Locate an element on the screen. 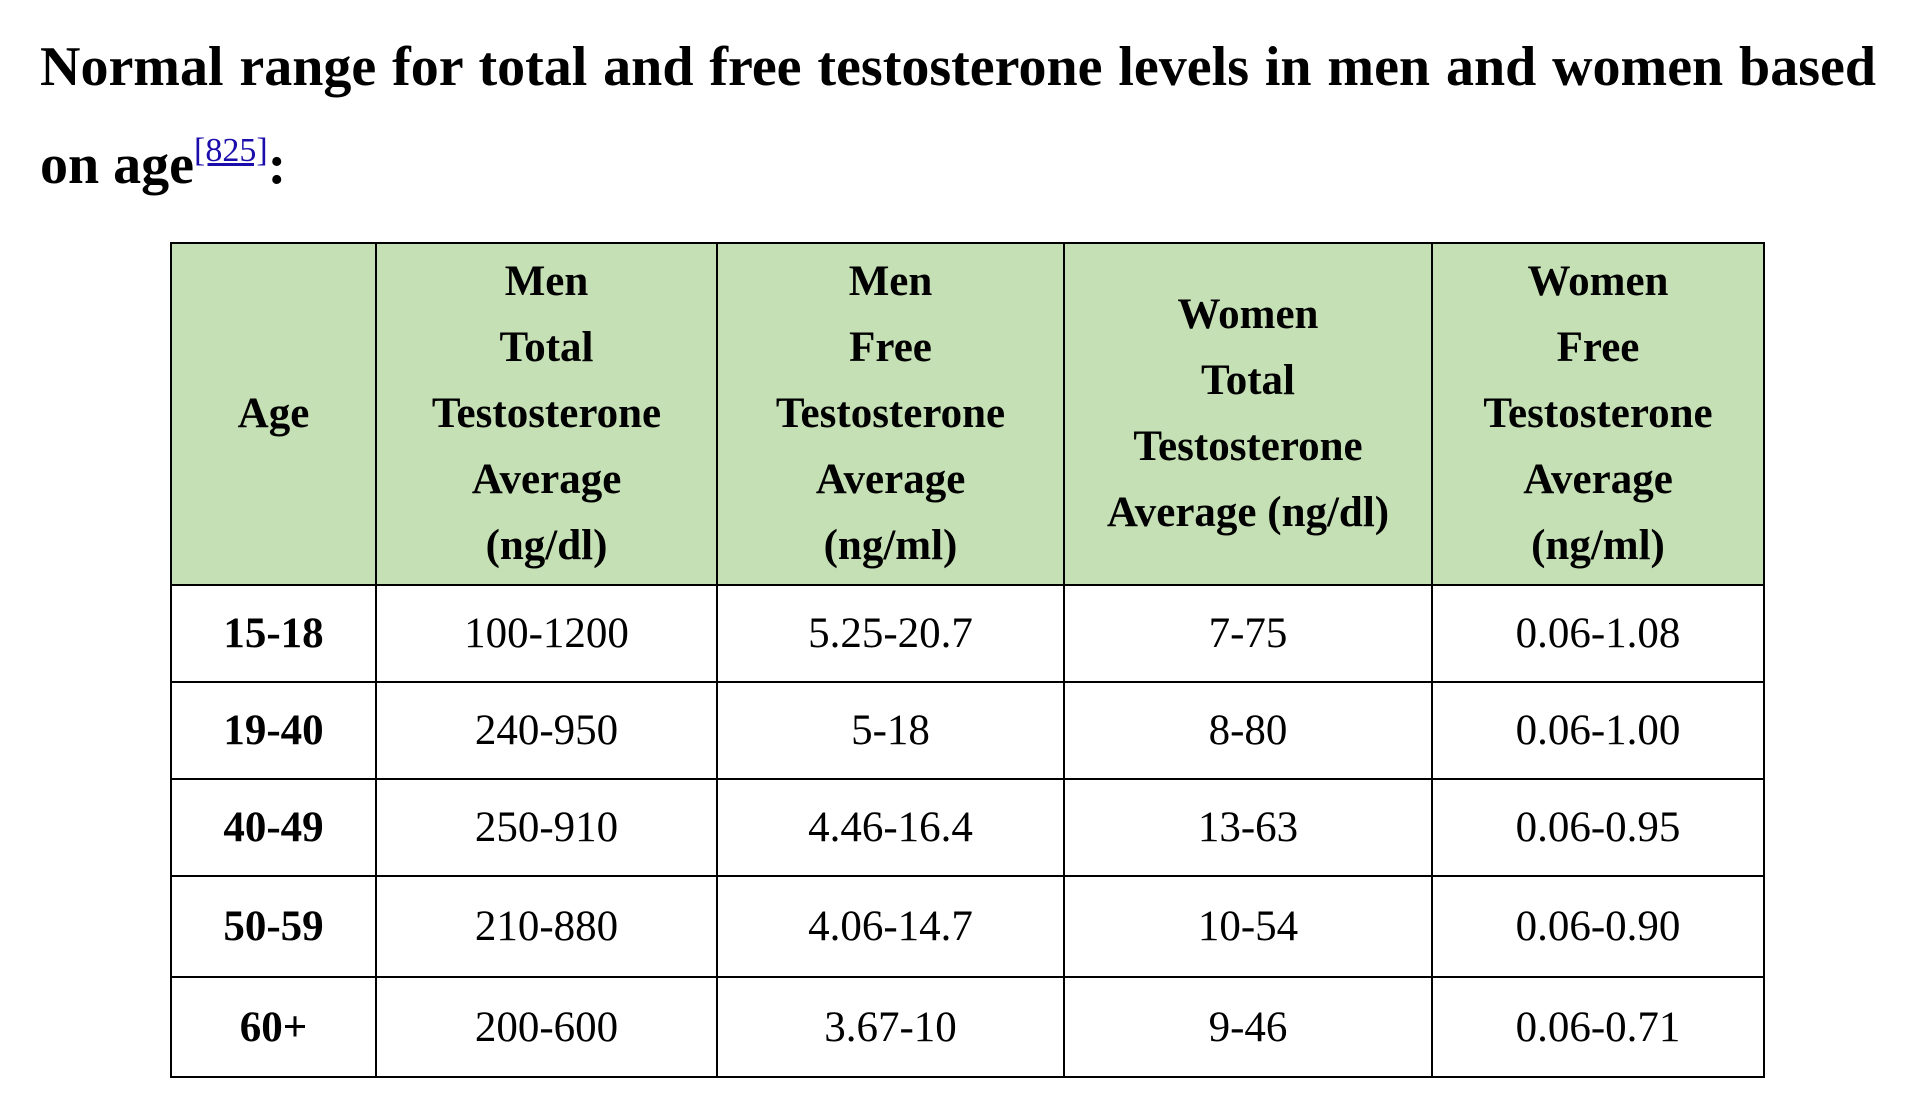  cell-age: 40-49 is located at coordinates (273, 827).